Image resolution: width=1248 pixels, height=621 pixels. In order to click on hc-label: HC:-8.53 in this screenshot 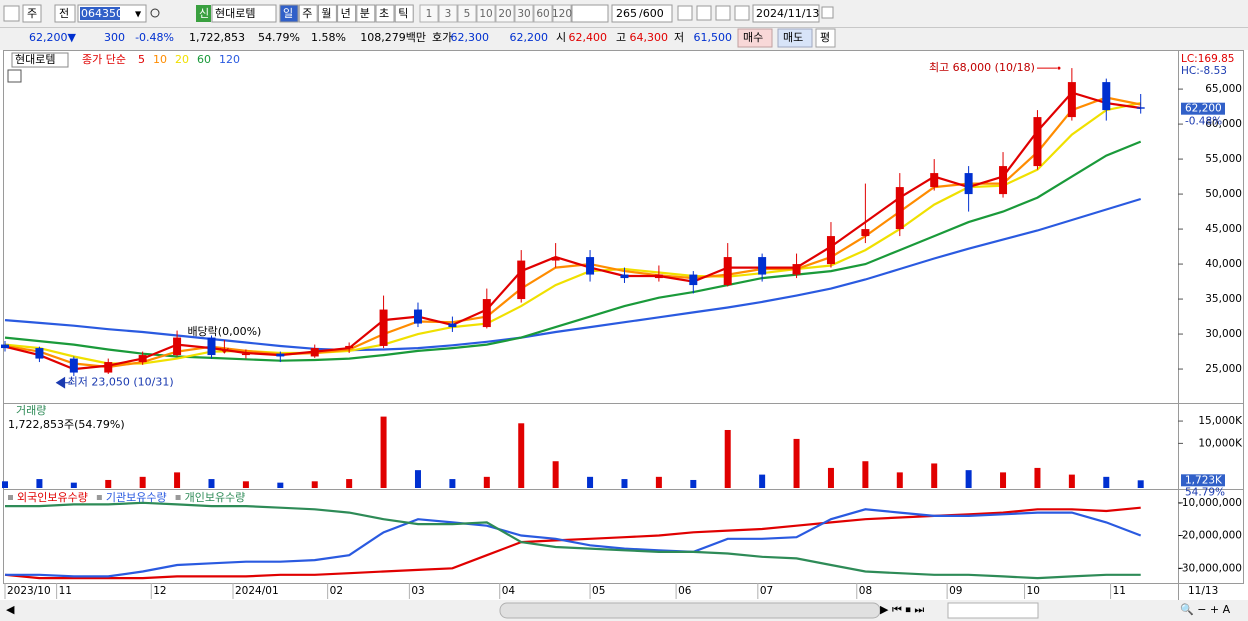, I will do `click(1204, 71)`.